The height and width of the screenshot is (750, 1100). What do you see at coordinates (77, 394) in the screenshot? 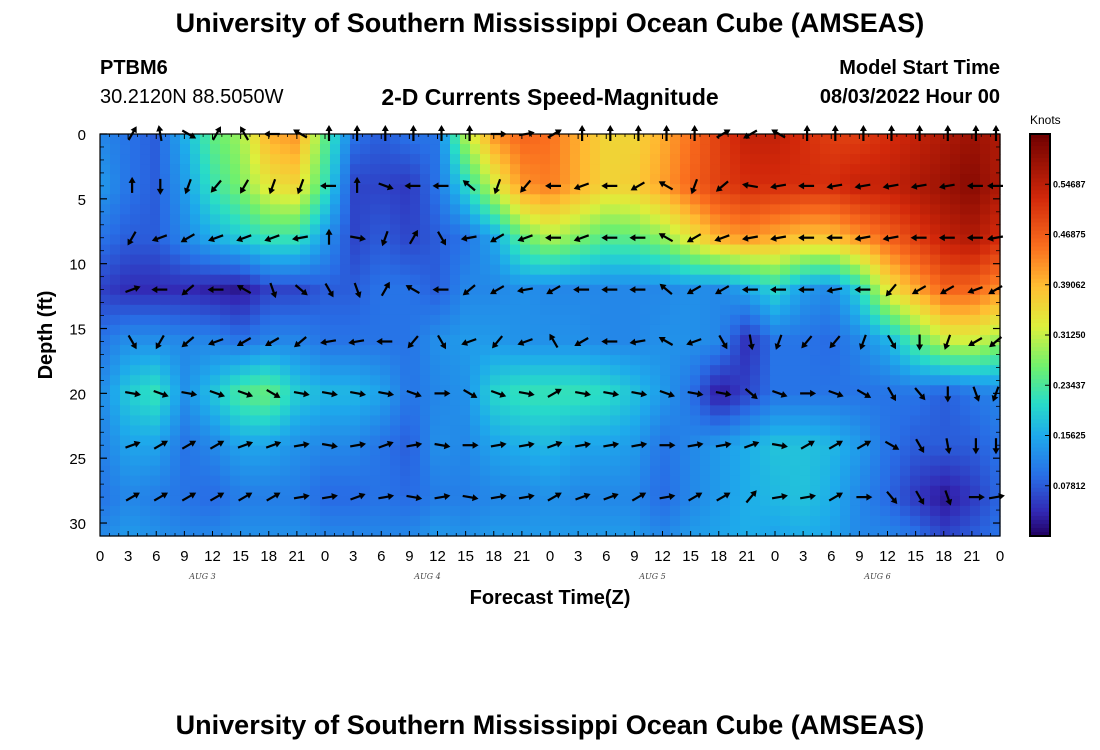
I see `y-tick-label: 20` at bounding box center [77, 394].